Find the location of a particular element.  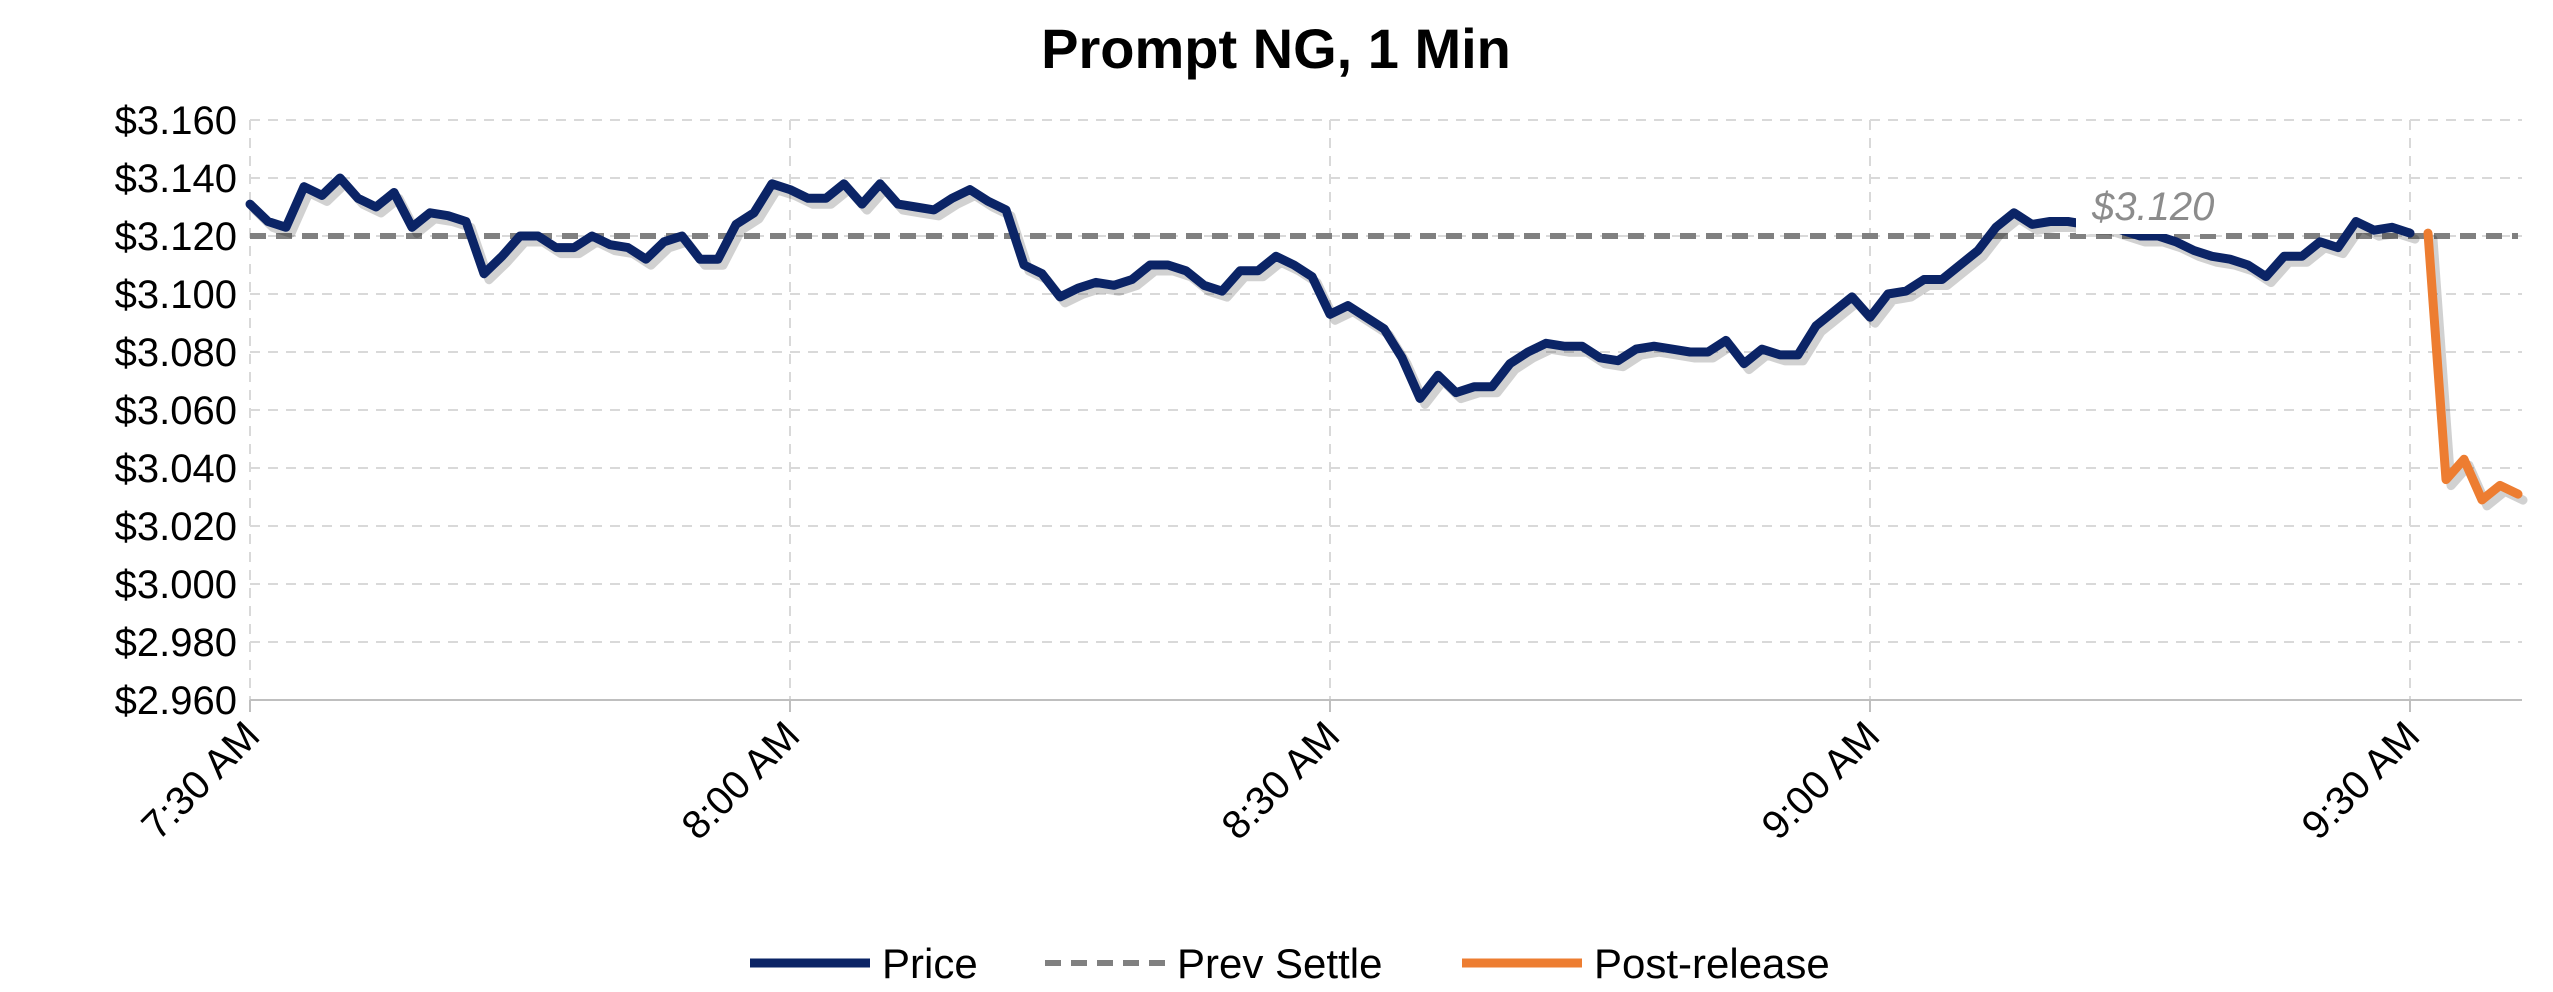

annotation-background is located at coordinates (2151, 207).